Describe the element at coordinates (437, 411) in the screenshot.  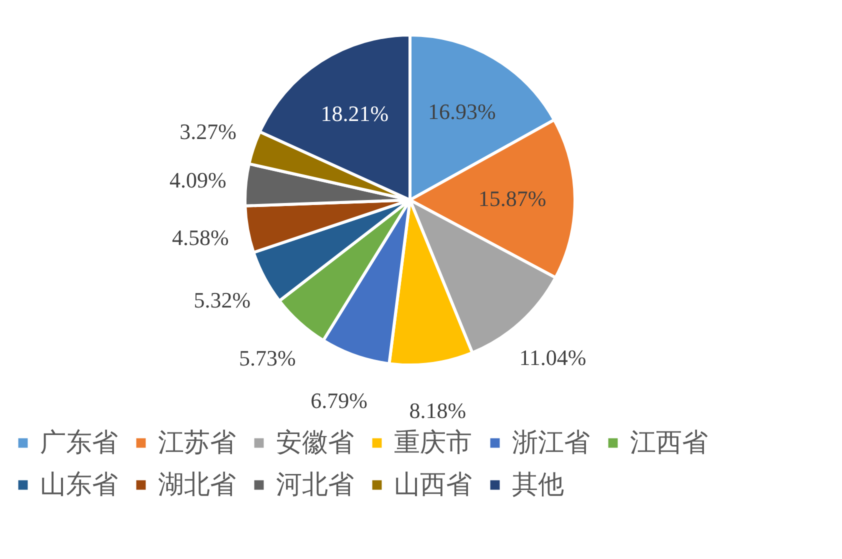
I see `data-label: 8.18%` at that location.